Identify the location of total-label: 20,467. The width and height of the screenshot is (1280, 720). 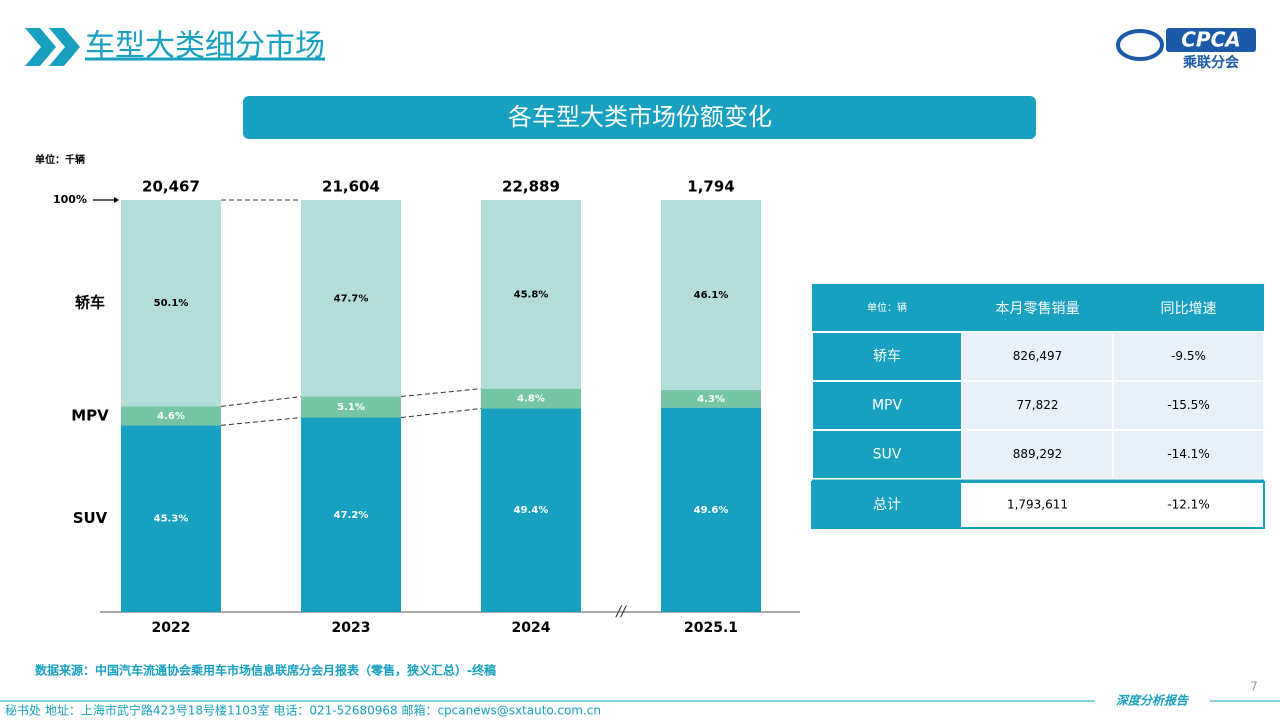
(171, 187).